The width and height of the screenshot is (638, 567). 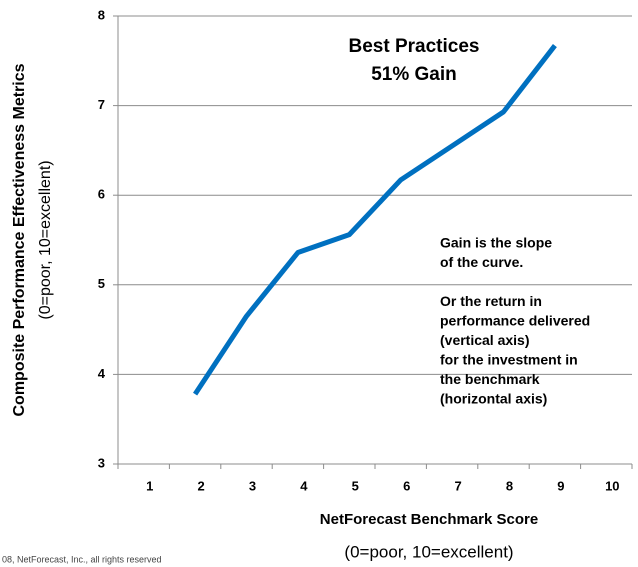 I want to click on y-tick-label: 4, so click(x=102, y=373).